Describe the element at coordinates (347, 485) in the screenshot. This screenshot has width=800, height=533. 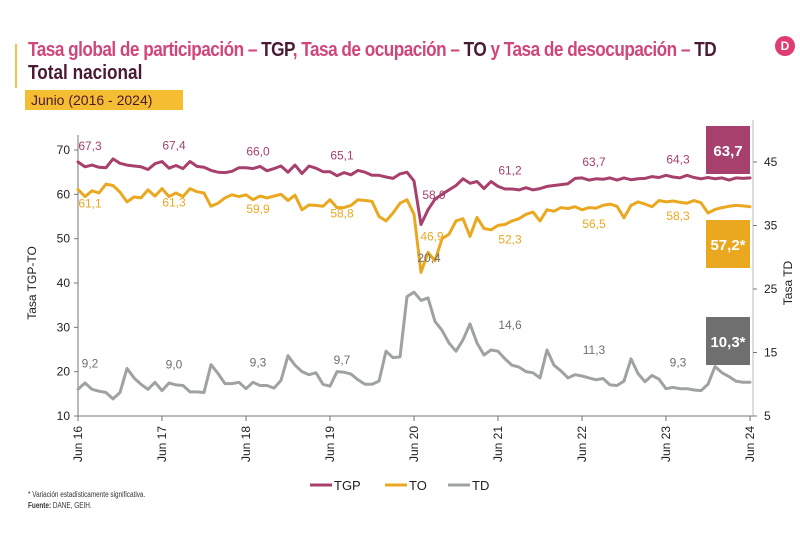
I see `legend-label-tgp: TGP` at that location.